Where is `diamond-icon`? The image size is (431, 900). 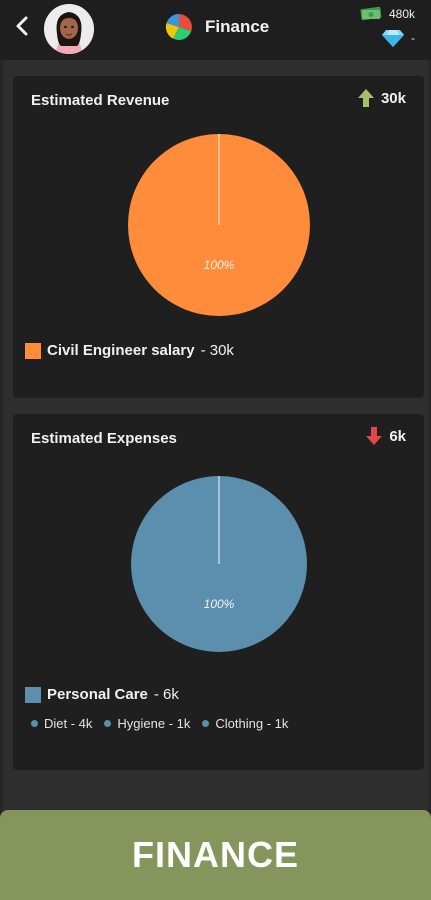
diamond-icon is located at coordinates (393, 38).